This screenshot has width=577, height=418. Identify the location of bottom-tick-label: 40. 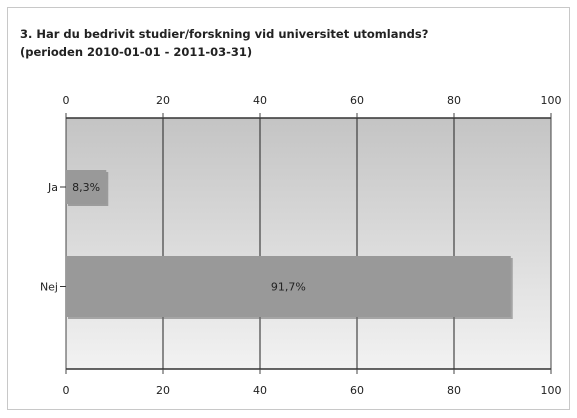
(260, 390).